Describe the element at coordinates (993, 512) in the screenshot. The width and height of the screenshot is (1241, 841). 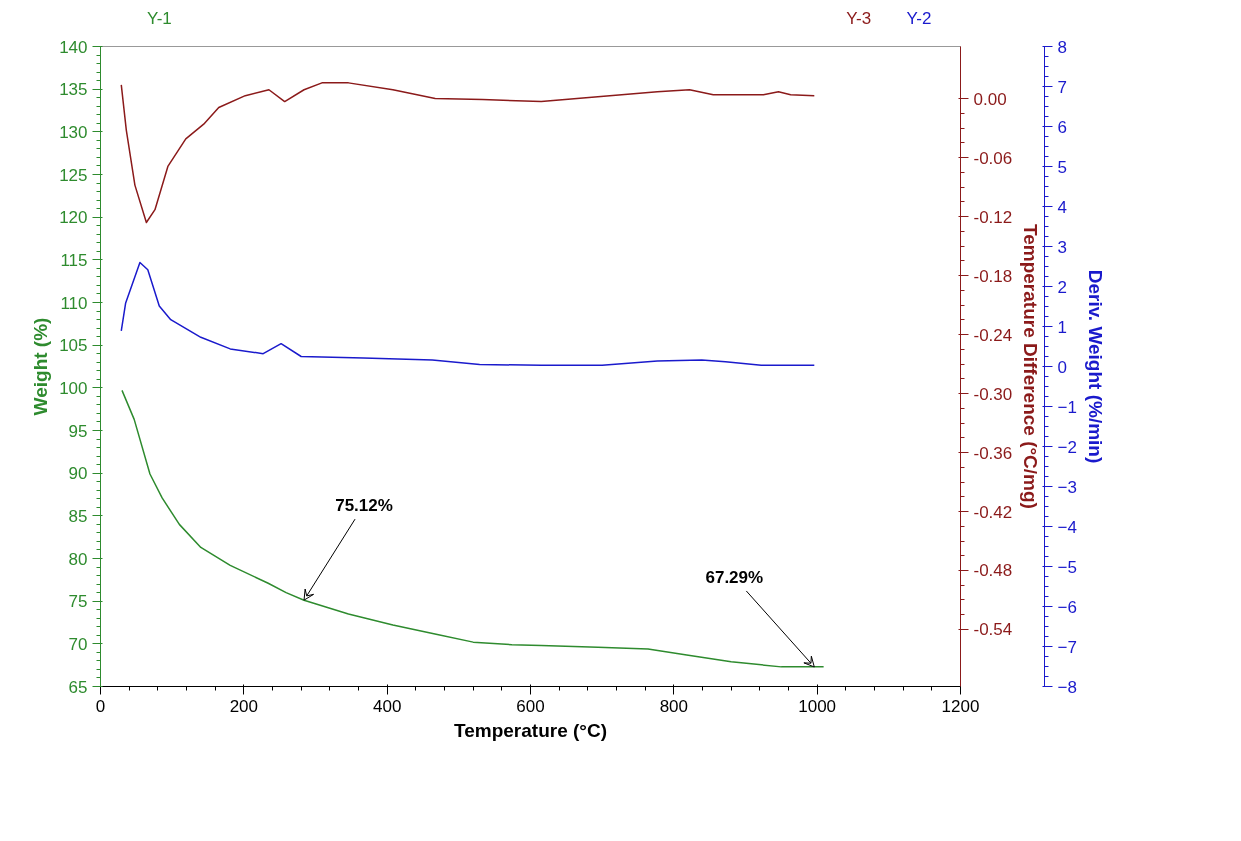
I see `y3-tick-label: -0.42` at that location.